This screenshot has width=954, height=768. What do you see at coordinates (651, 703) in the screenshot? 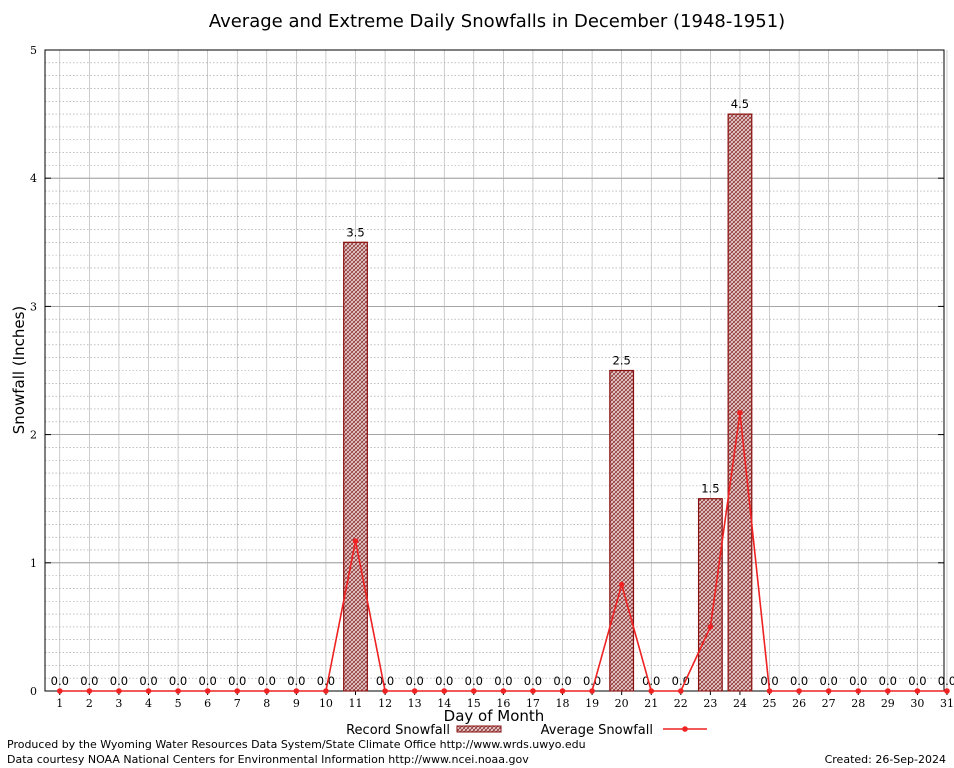
I see `x-tick-label: 21` at bounding box center [651, 703].